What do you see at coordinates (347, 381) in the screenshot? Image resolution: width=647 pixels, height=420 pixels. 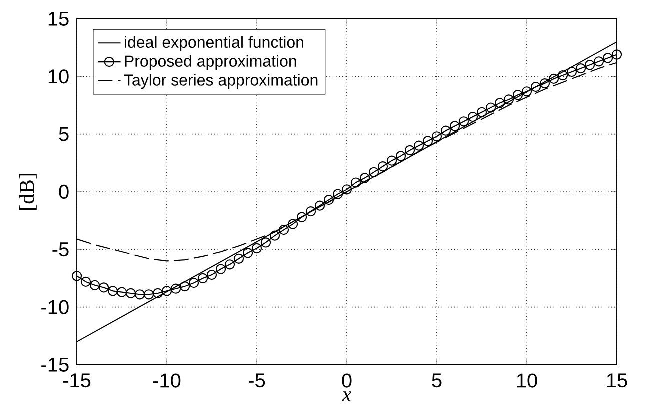 I see `x-tick-label: 0` at bounding box center [347, 381].